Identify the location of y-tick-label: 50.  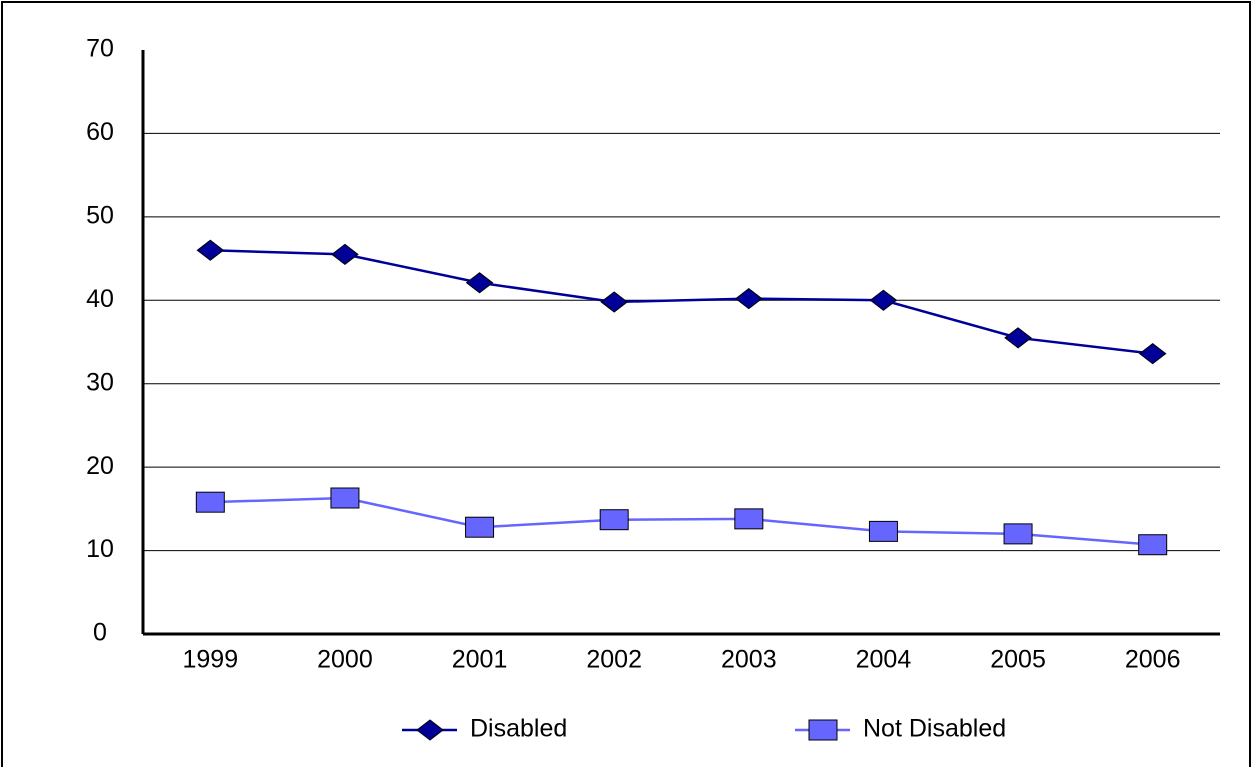
(100, 215).